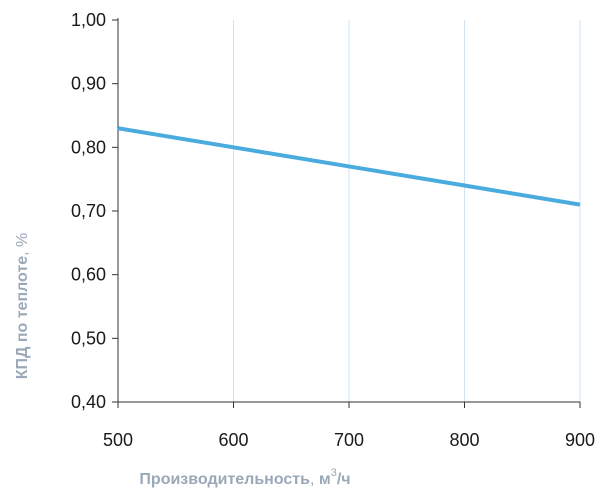 This screenshot has width=614, height=492. I want to click on y-axis-ticks: 0,40 0,50 0,60 0,70 0,80 0,90 1,00, so click(94, 211).